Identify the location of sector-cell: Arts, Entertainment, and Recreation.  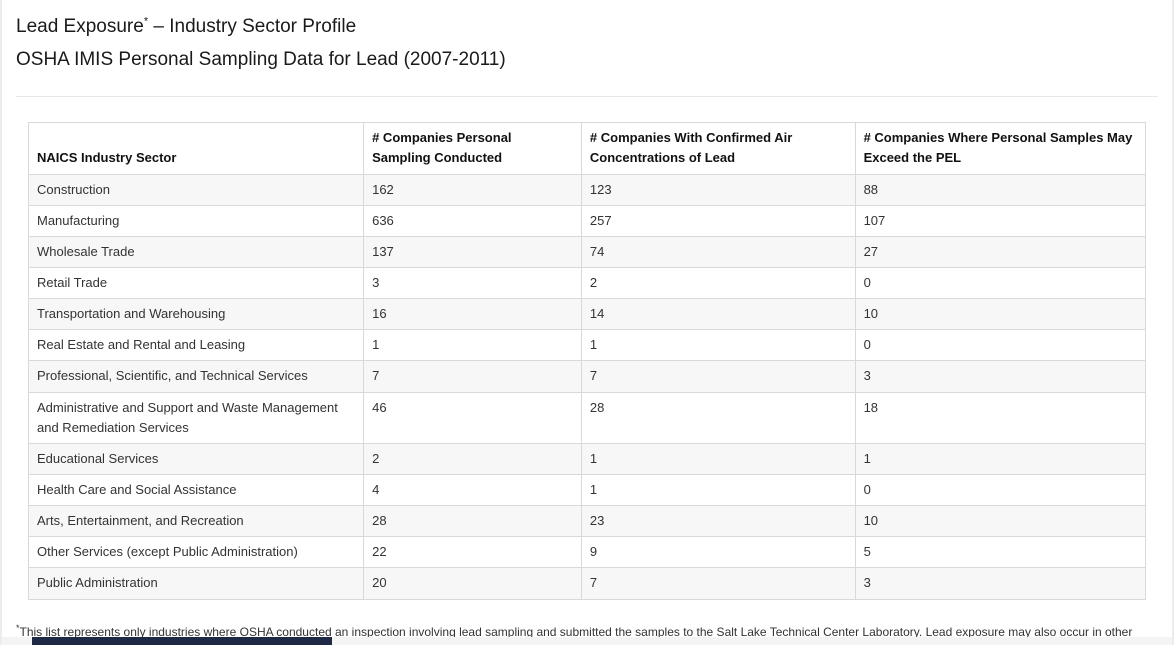
(196, 521).